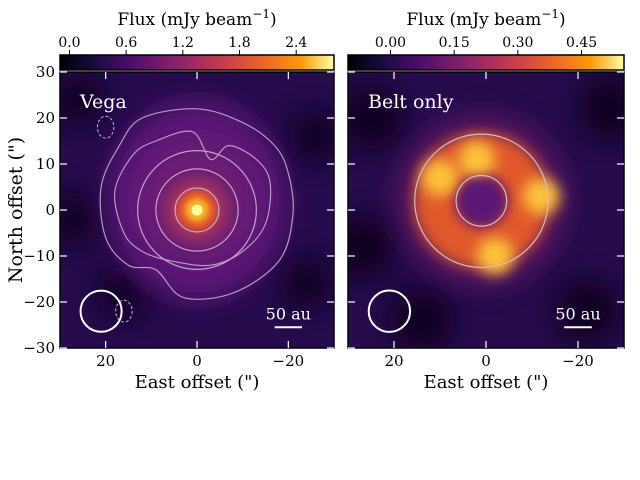  What do you see at coordinates (45, 118) in the screenshot?
I see `panel-0-y-tick-label: 20` at bounding box center [45, 118].